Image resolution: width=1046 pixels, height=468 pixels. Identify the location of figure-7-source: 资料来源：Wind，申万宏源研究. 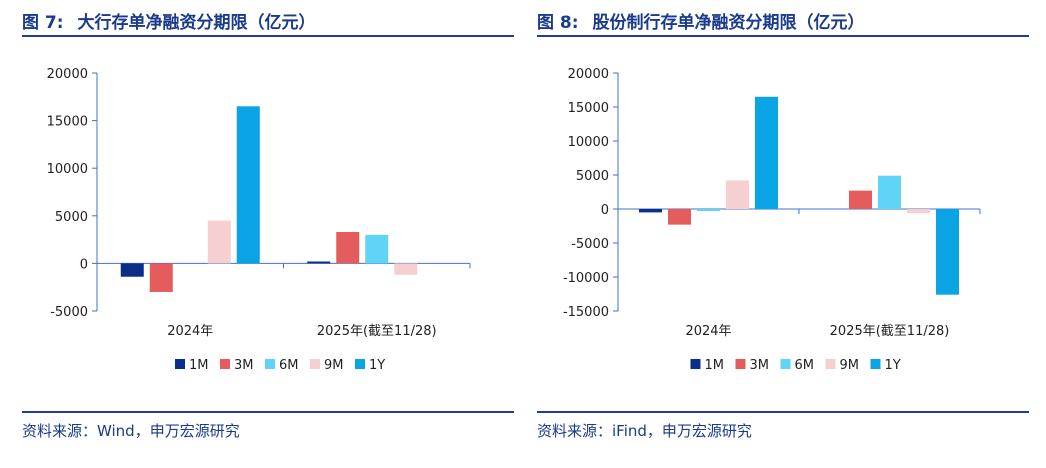
(131, 431).